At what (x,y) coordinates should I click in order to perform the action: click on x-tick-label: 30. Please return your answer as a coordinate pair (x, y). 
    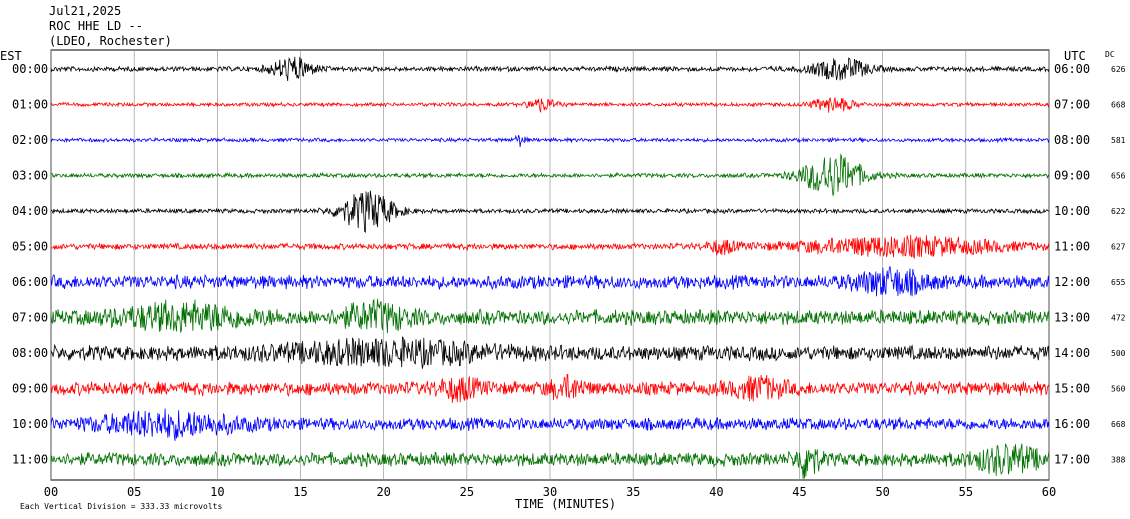
    Looking at the image, I should click on (550, 492).